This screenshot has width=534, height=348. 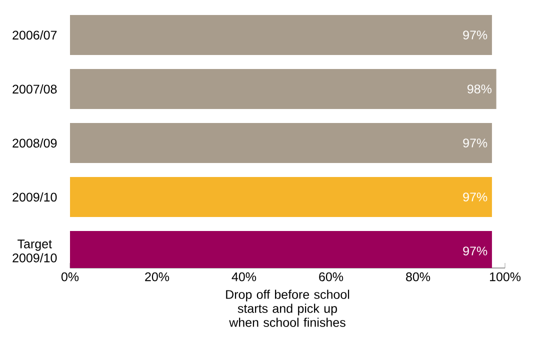 What do you see at coordinates (244, 277) in the screenshot?
I see `x-tick-label: 40%` at bounding box center [244, 277].